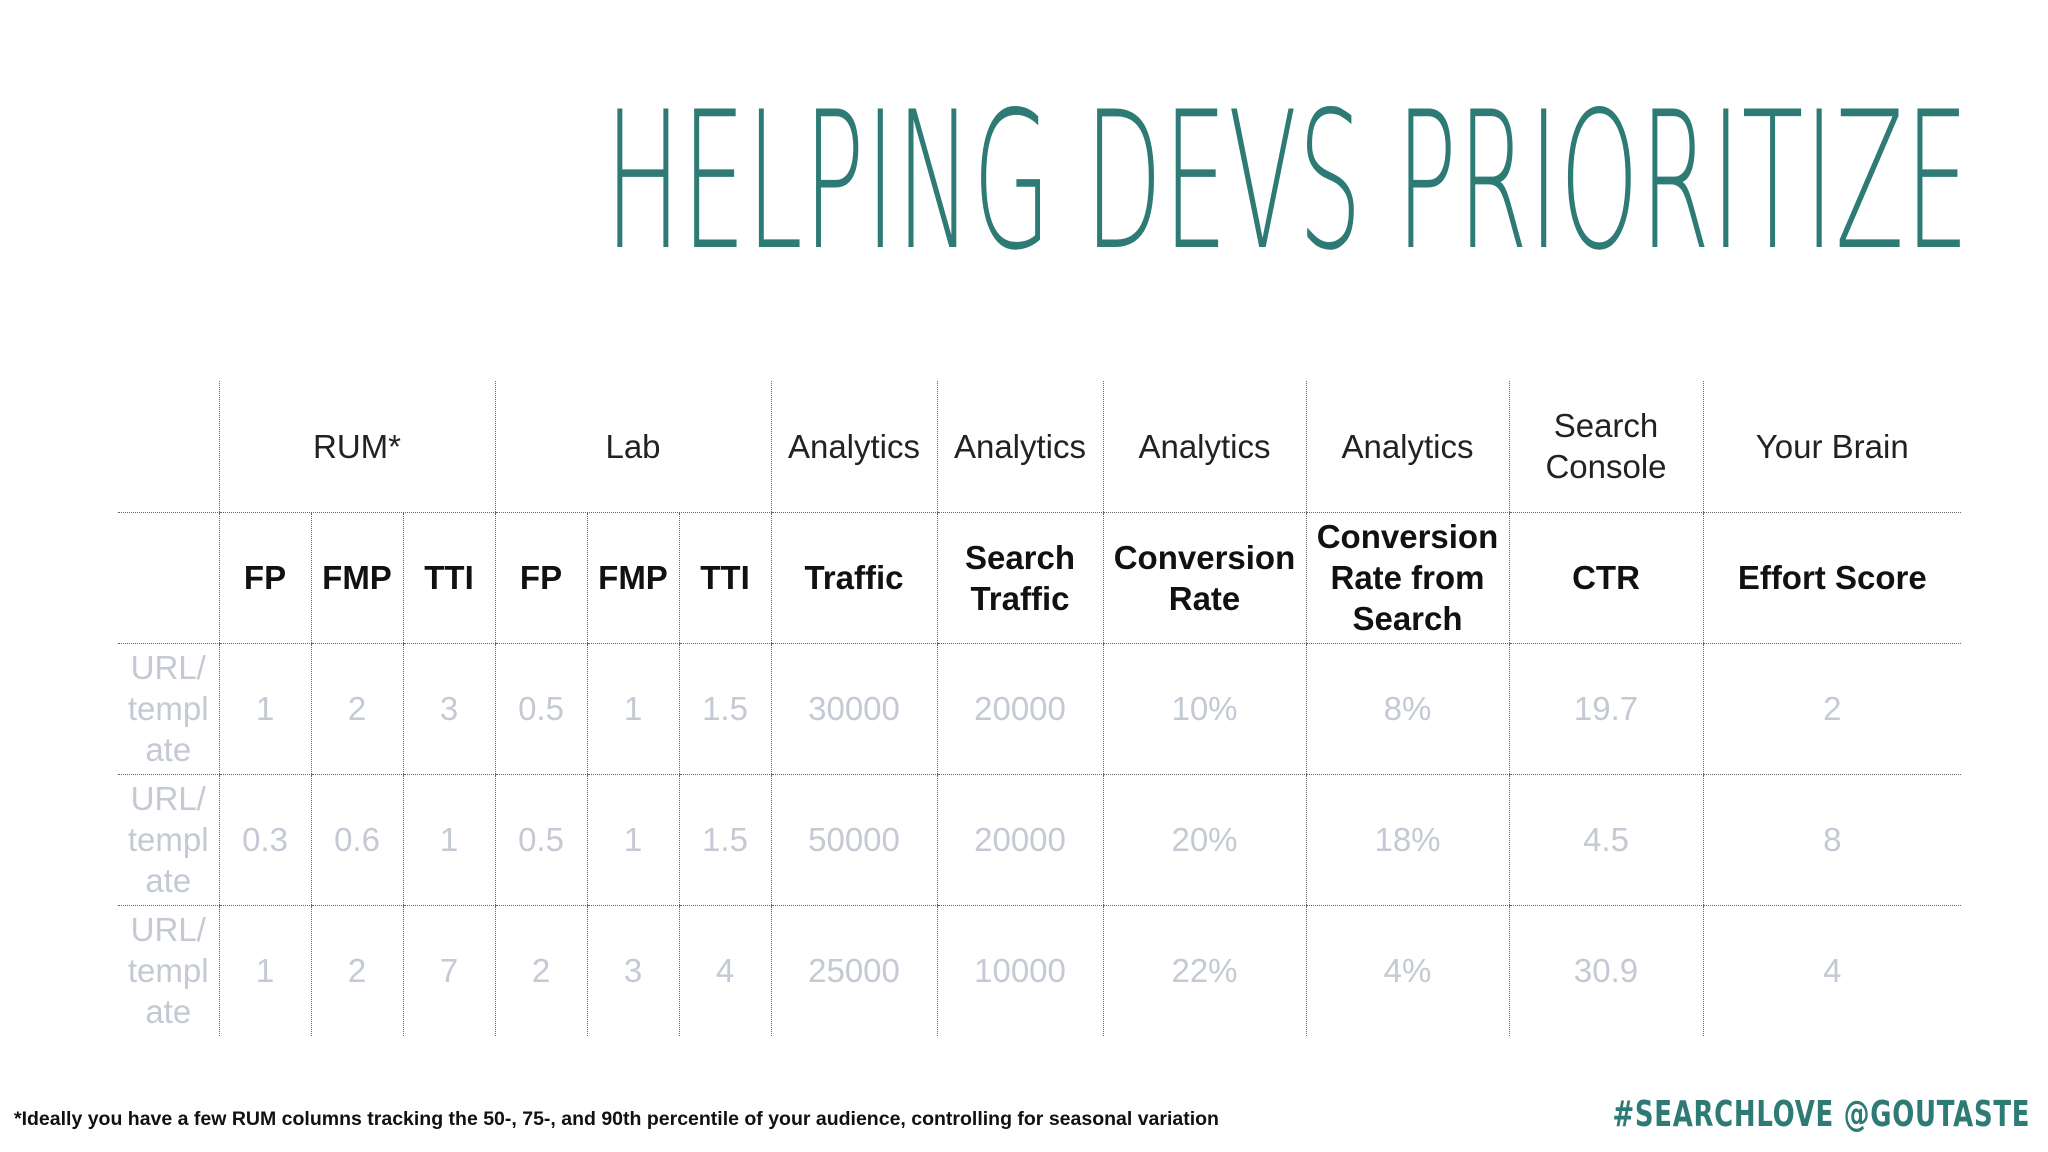 This screenshot has height=1152, width=2048. What do you see at coordinates (632, 447) in the screenshot?
I see `source-lab: Lab` at bounding box center [632, 447].